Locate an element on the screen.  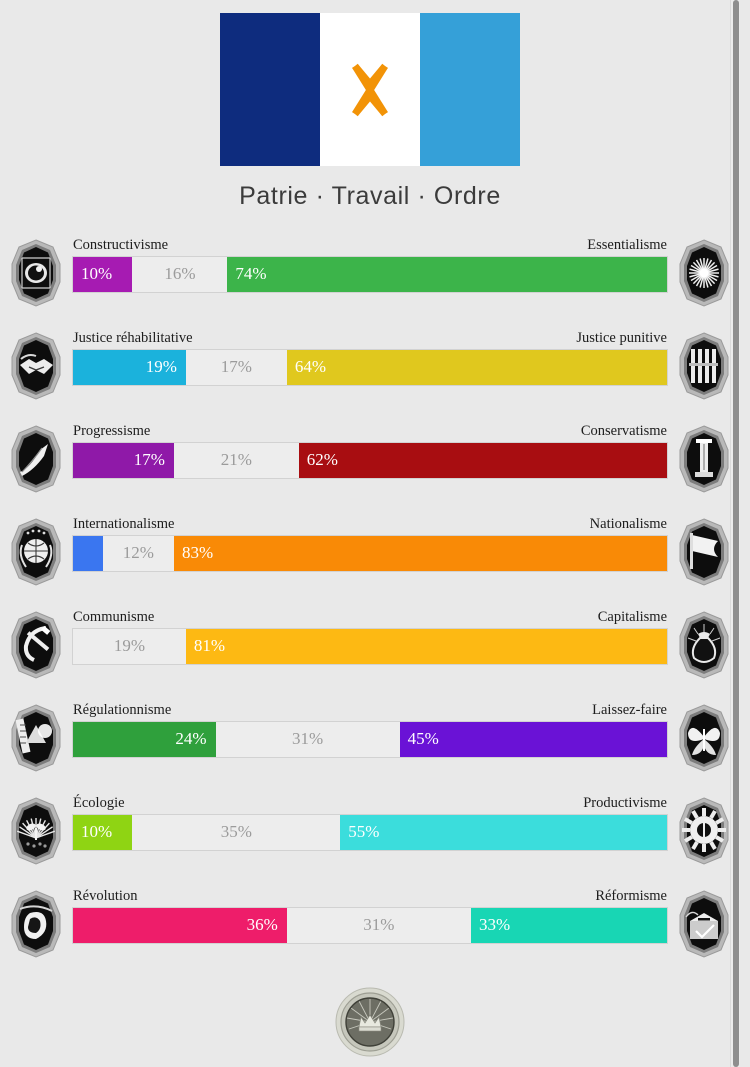
axis-bar: 17% 21% 62% is located at coordinates (370, 460).